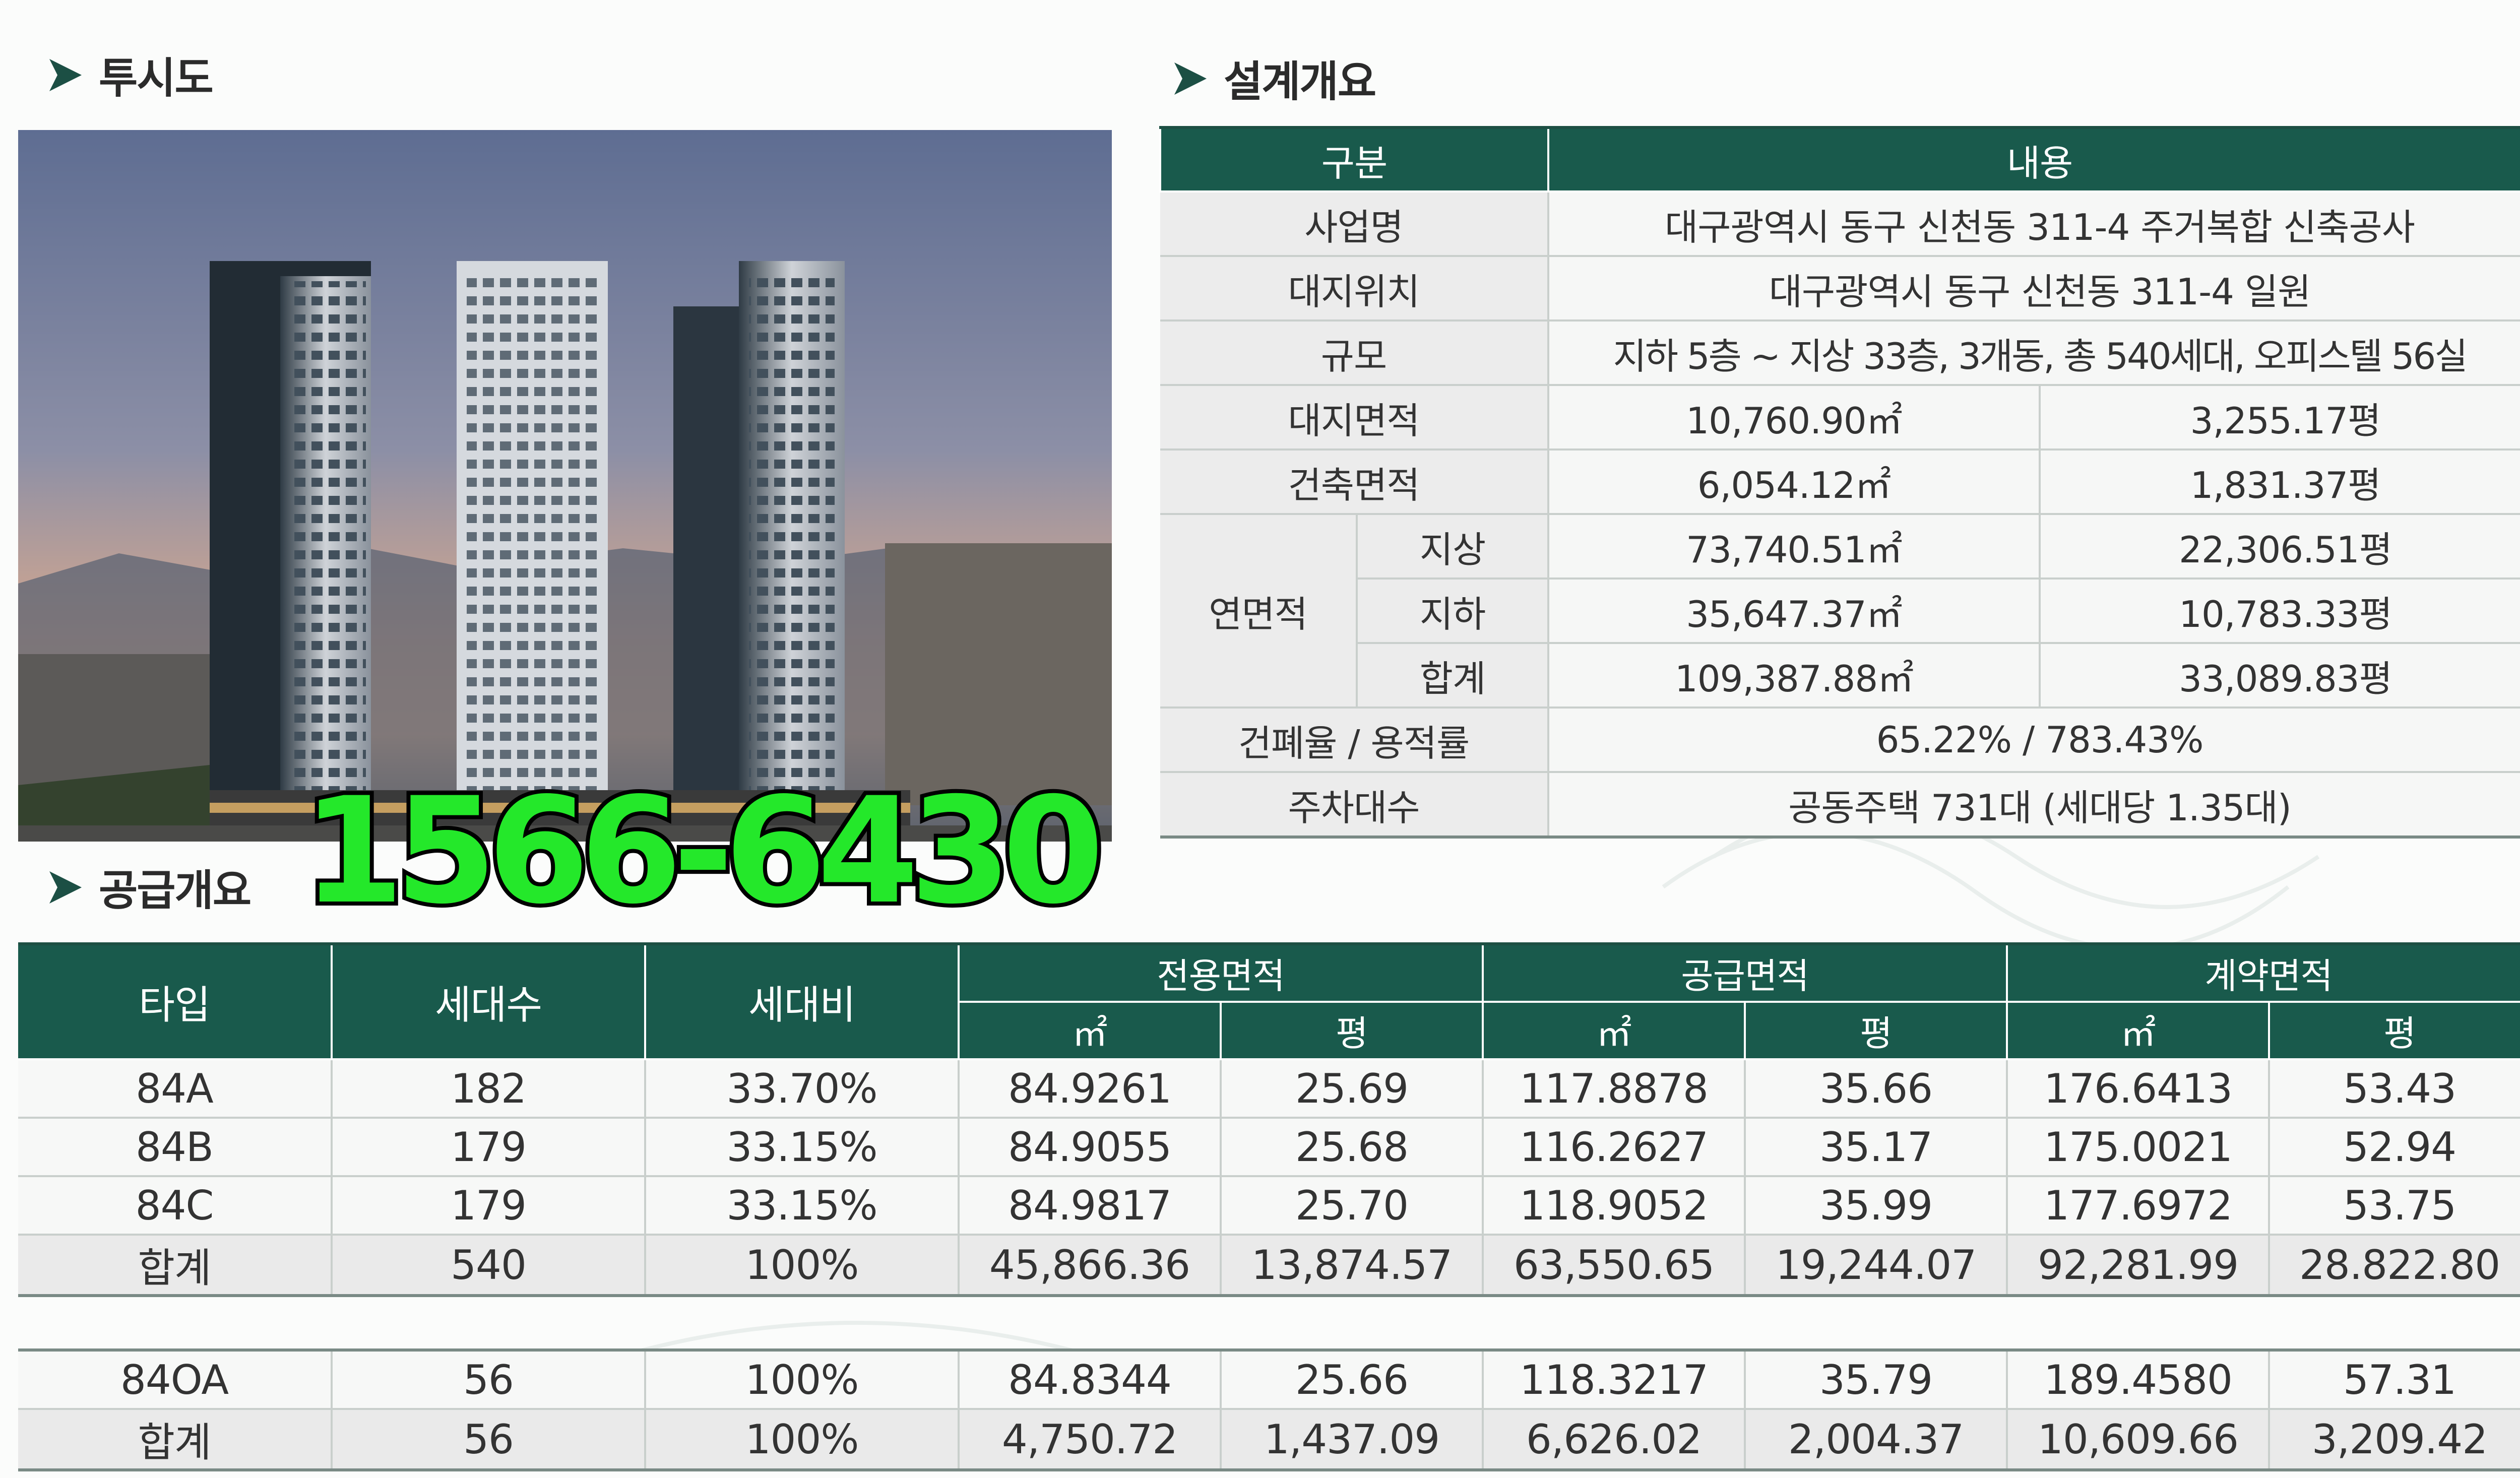  What do you see at coordinates (2280, 610) in the screenshot?
I see `row-value-pyeong: 10,783.33평` at bounding box center [2280, 610].